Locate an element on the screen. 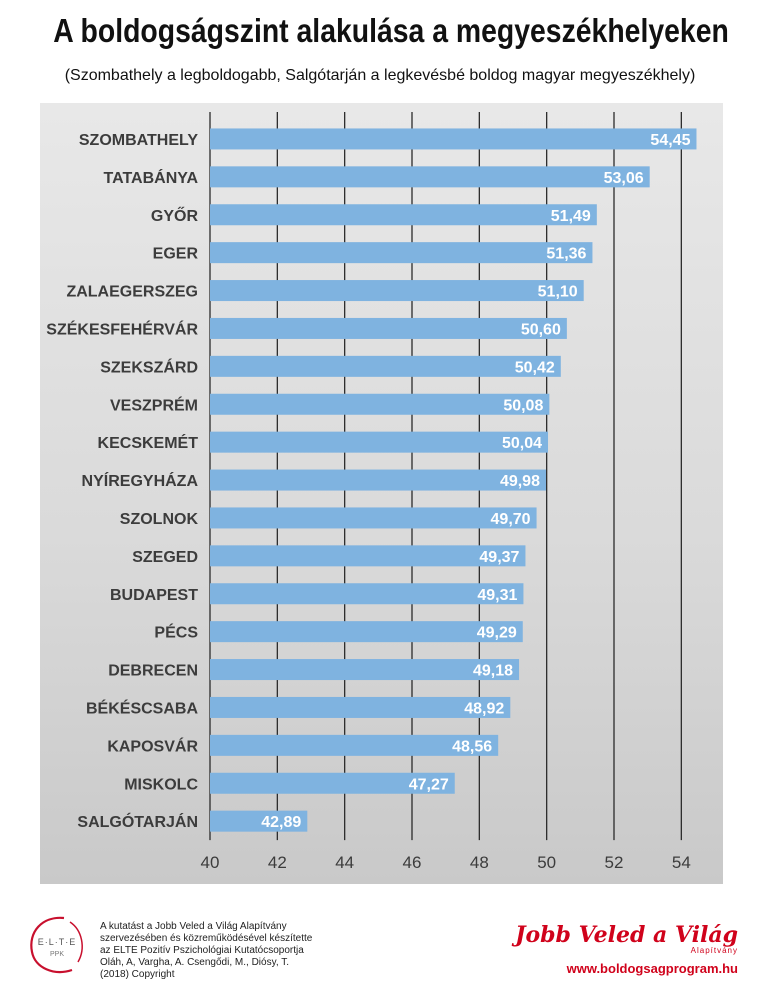  category-label: MISKOLC is located at coordinates (161, 784).